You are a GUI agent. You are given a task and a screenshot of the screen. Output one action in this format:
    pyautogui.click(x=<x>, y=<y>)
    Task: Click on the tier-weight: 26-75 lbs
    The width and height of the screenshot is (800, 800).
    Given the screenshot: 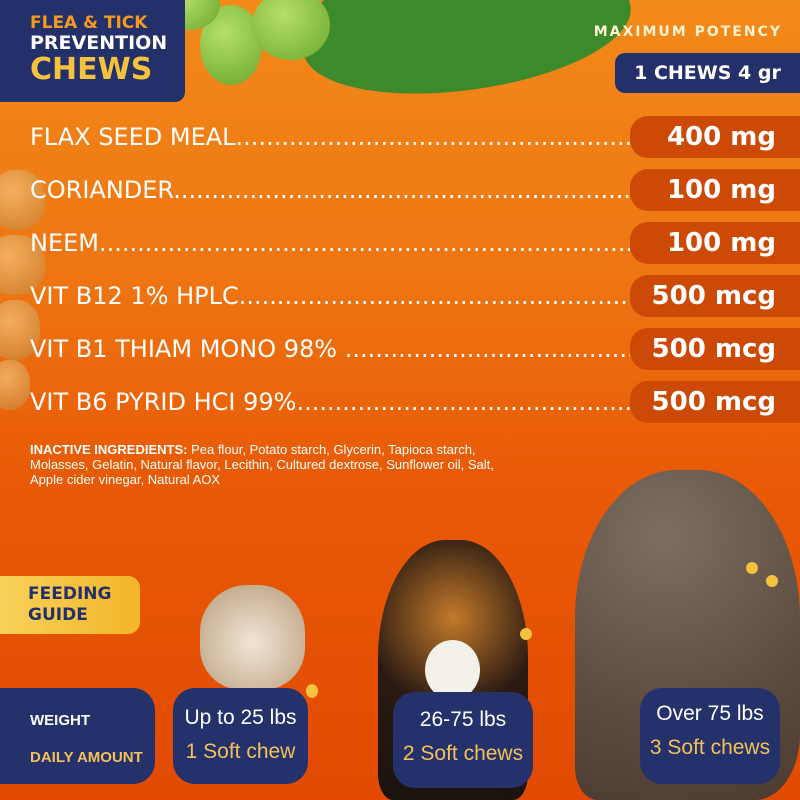 What is the action you would take?
    pyautogui.click(x=463, y=719)
    